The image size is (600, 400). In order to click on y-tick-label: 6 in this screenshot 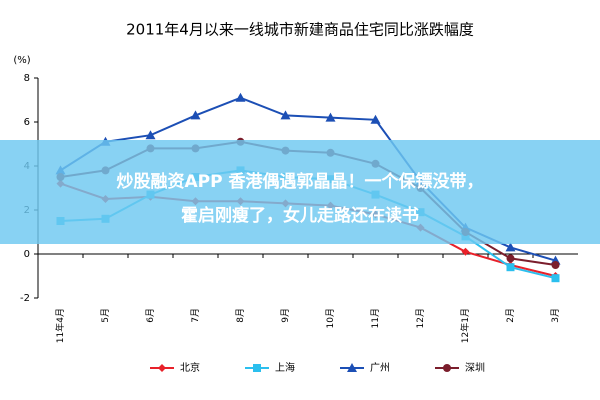, I will do `click(27, 122)`.